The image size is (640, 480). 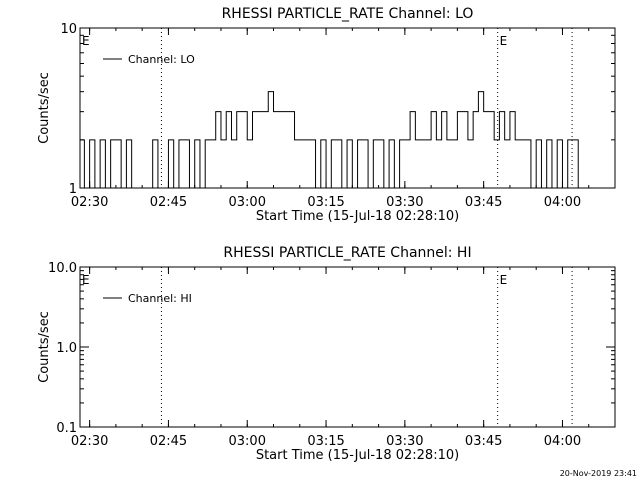 I want to click on chart-1-y-tick-label: 10, so click(x=68, y=29).